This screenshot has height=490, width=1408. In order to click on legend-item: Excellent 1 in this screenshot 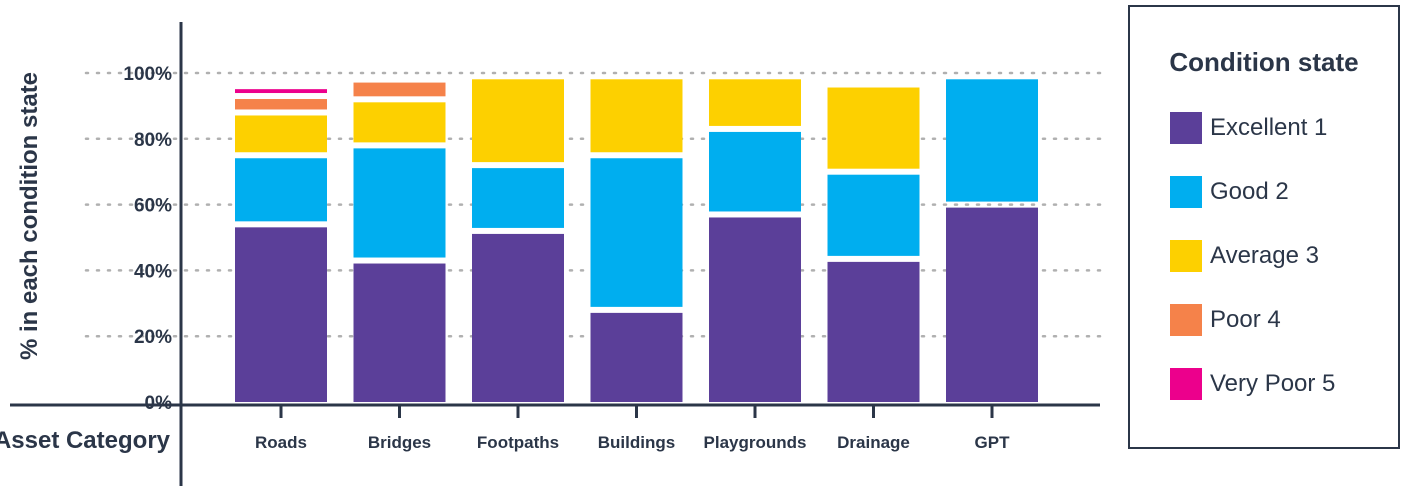, I will do `click(1248, 128)`.